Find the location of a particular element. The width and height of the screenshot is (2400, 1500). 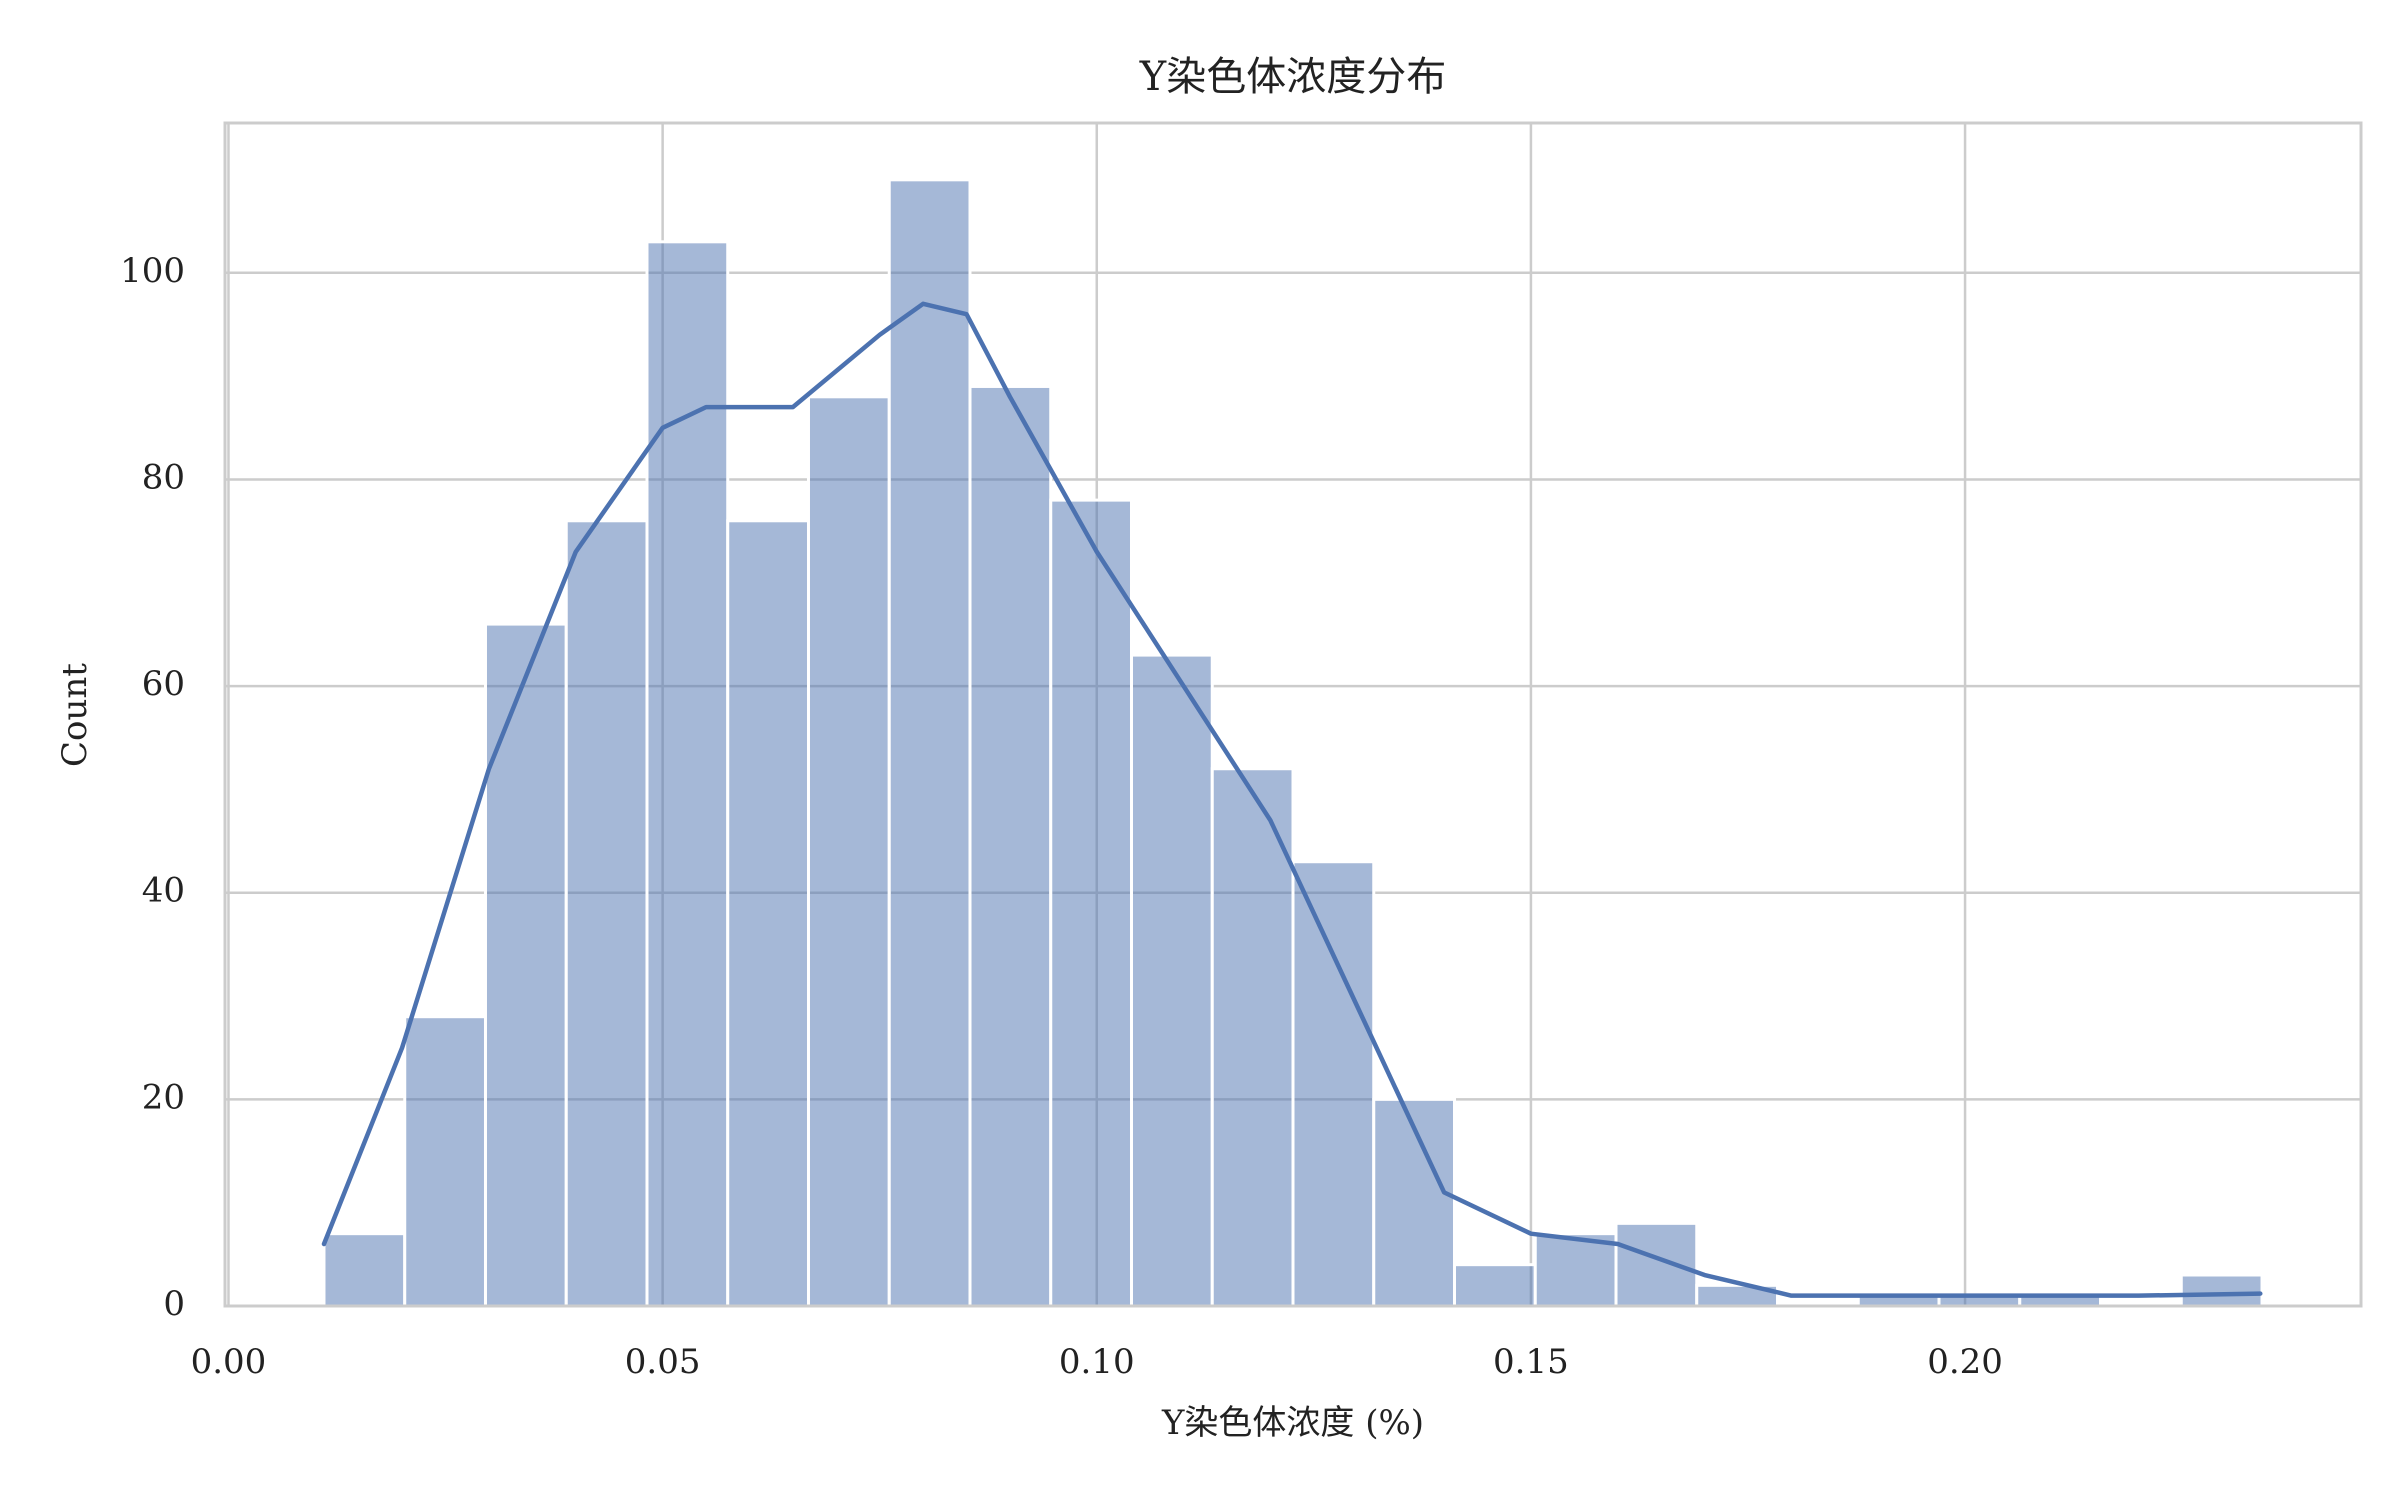

chart-title: Y染色体浓度分布 is located at coordinates (1292, 77).